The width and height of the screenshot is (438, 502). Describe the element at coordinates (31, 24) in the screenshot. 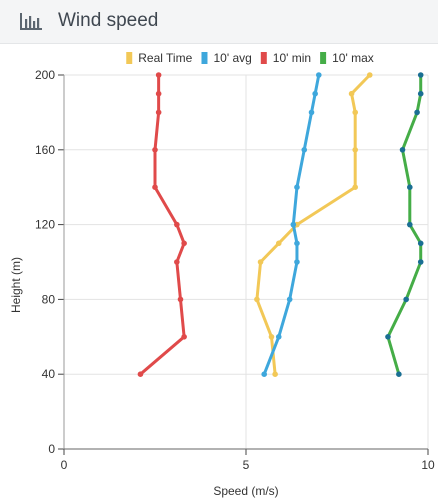

I see `bar-chart-icon` at that location.